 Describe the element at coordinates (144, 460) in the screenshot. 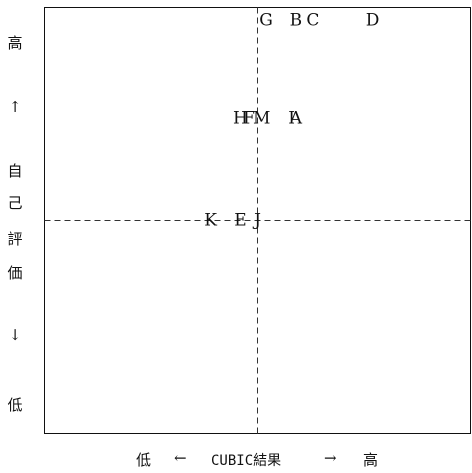

I see `x-axis-low-label: 低` at that location.